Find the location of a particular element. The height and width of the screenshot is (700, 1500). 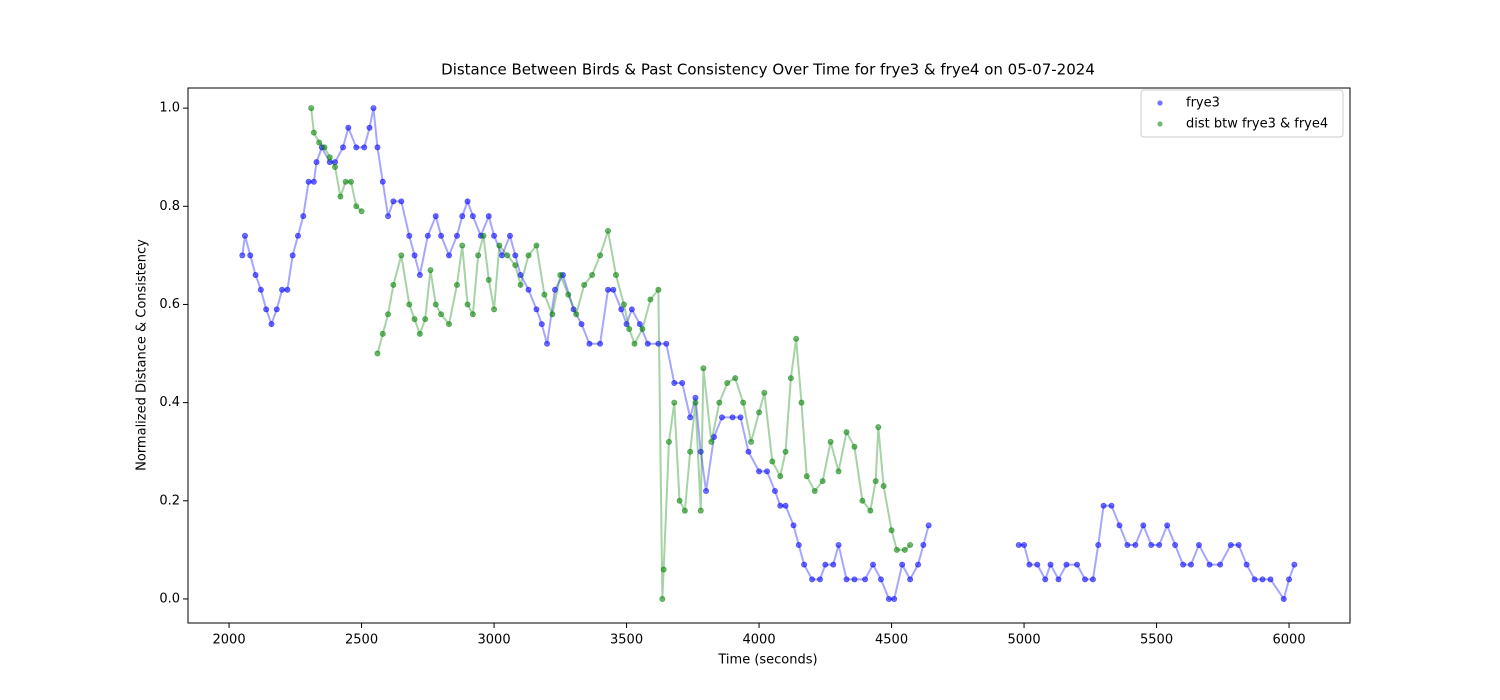

x-tick-label: 4500 is located at coordinates (891, 640).